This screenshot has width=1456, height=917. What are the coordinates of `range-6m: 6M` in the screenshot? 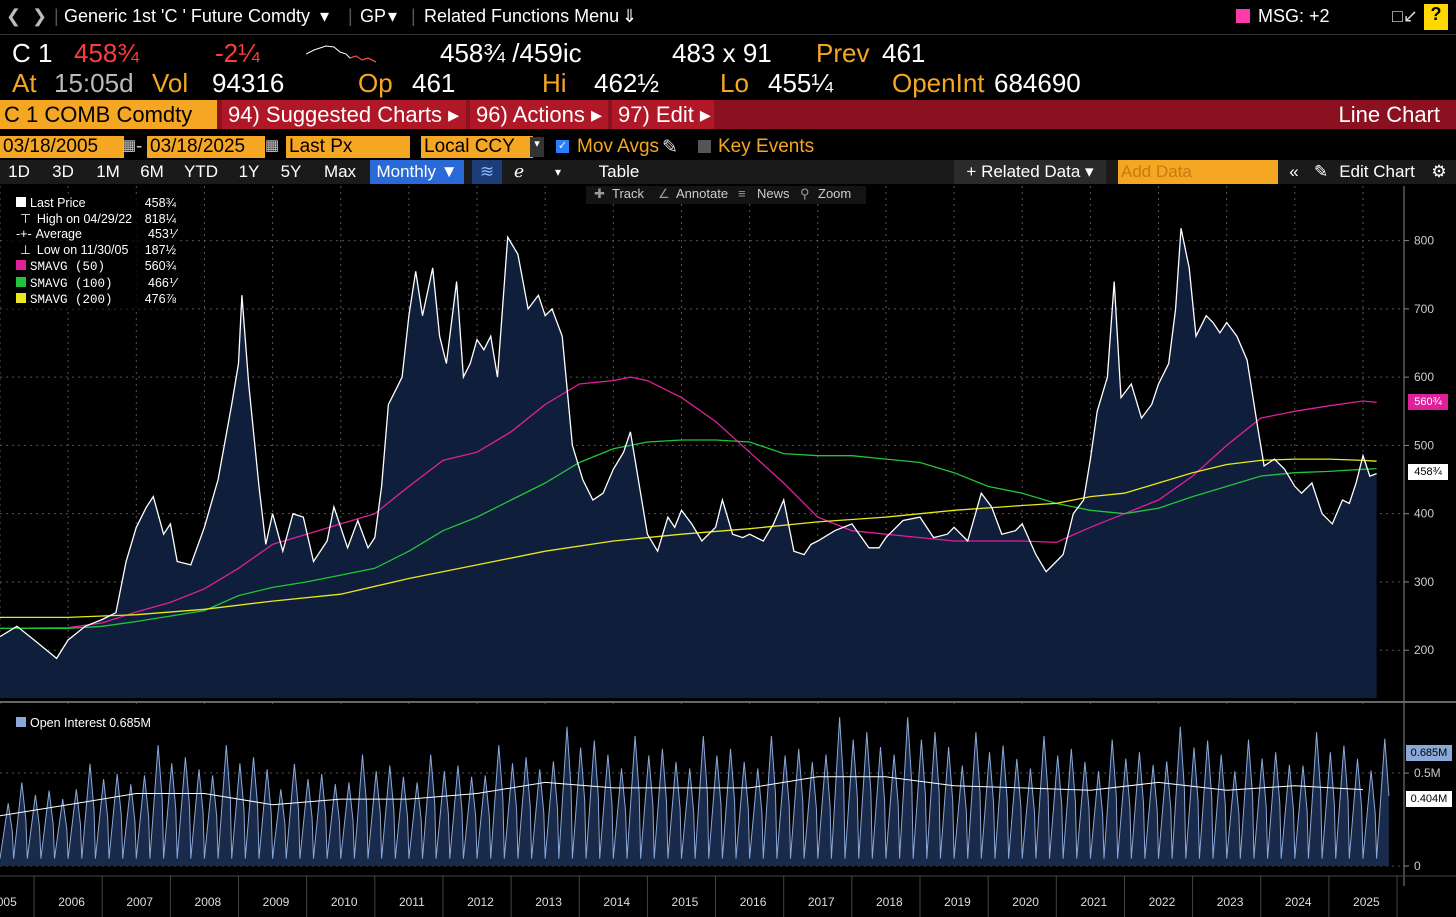 It's located at (152, 171).